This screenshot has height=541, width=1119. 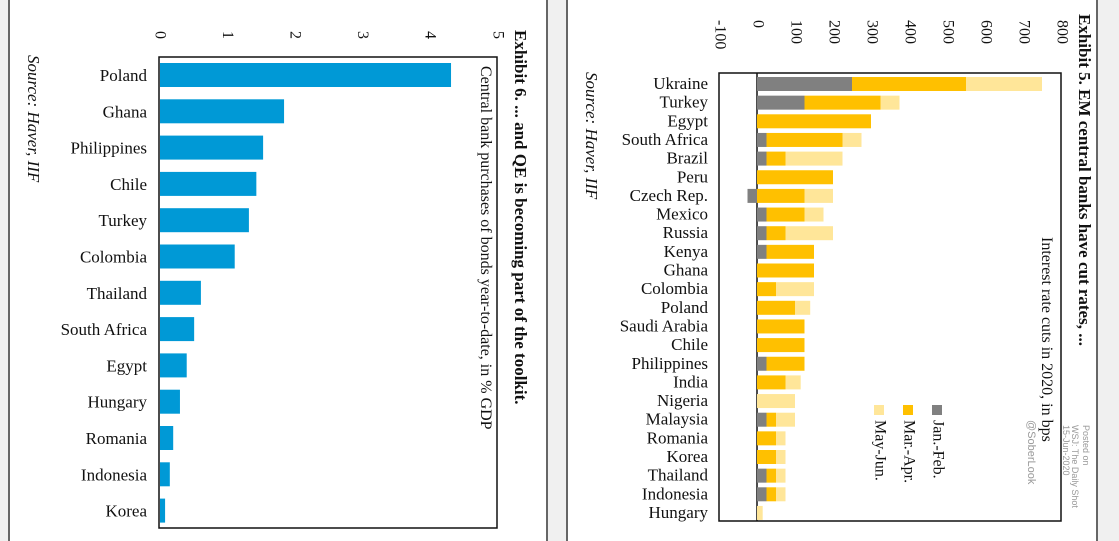 What do you see at coordinates (687, 120) in the screenshot?
I see `category-label: Egypt` at bounding box center [687, 120].